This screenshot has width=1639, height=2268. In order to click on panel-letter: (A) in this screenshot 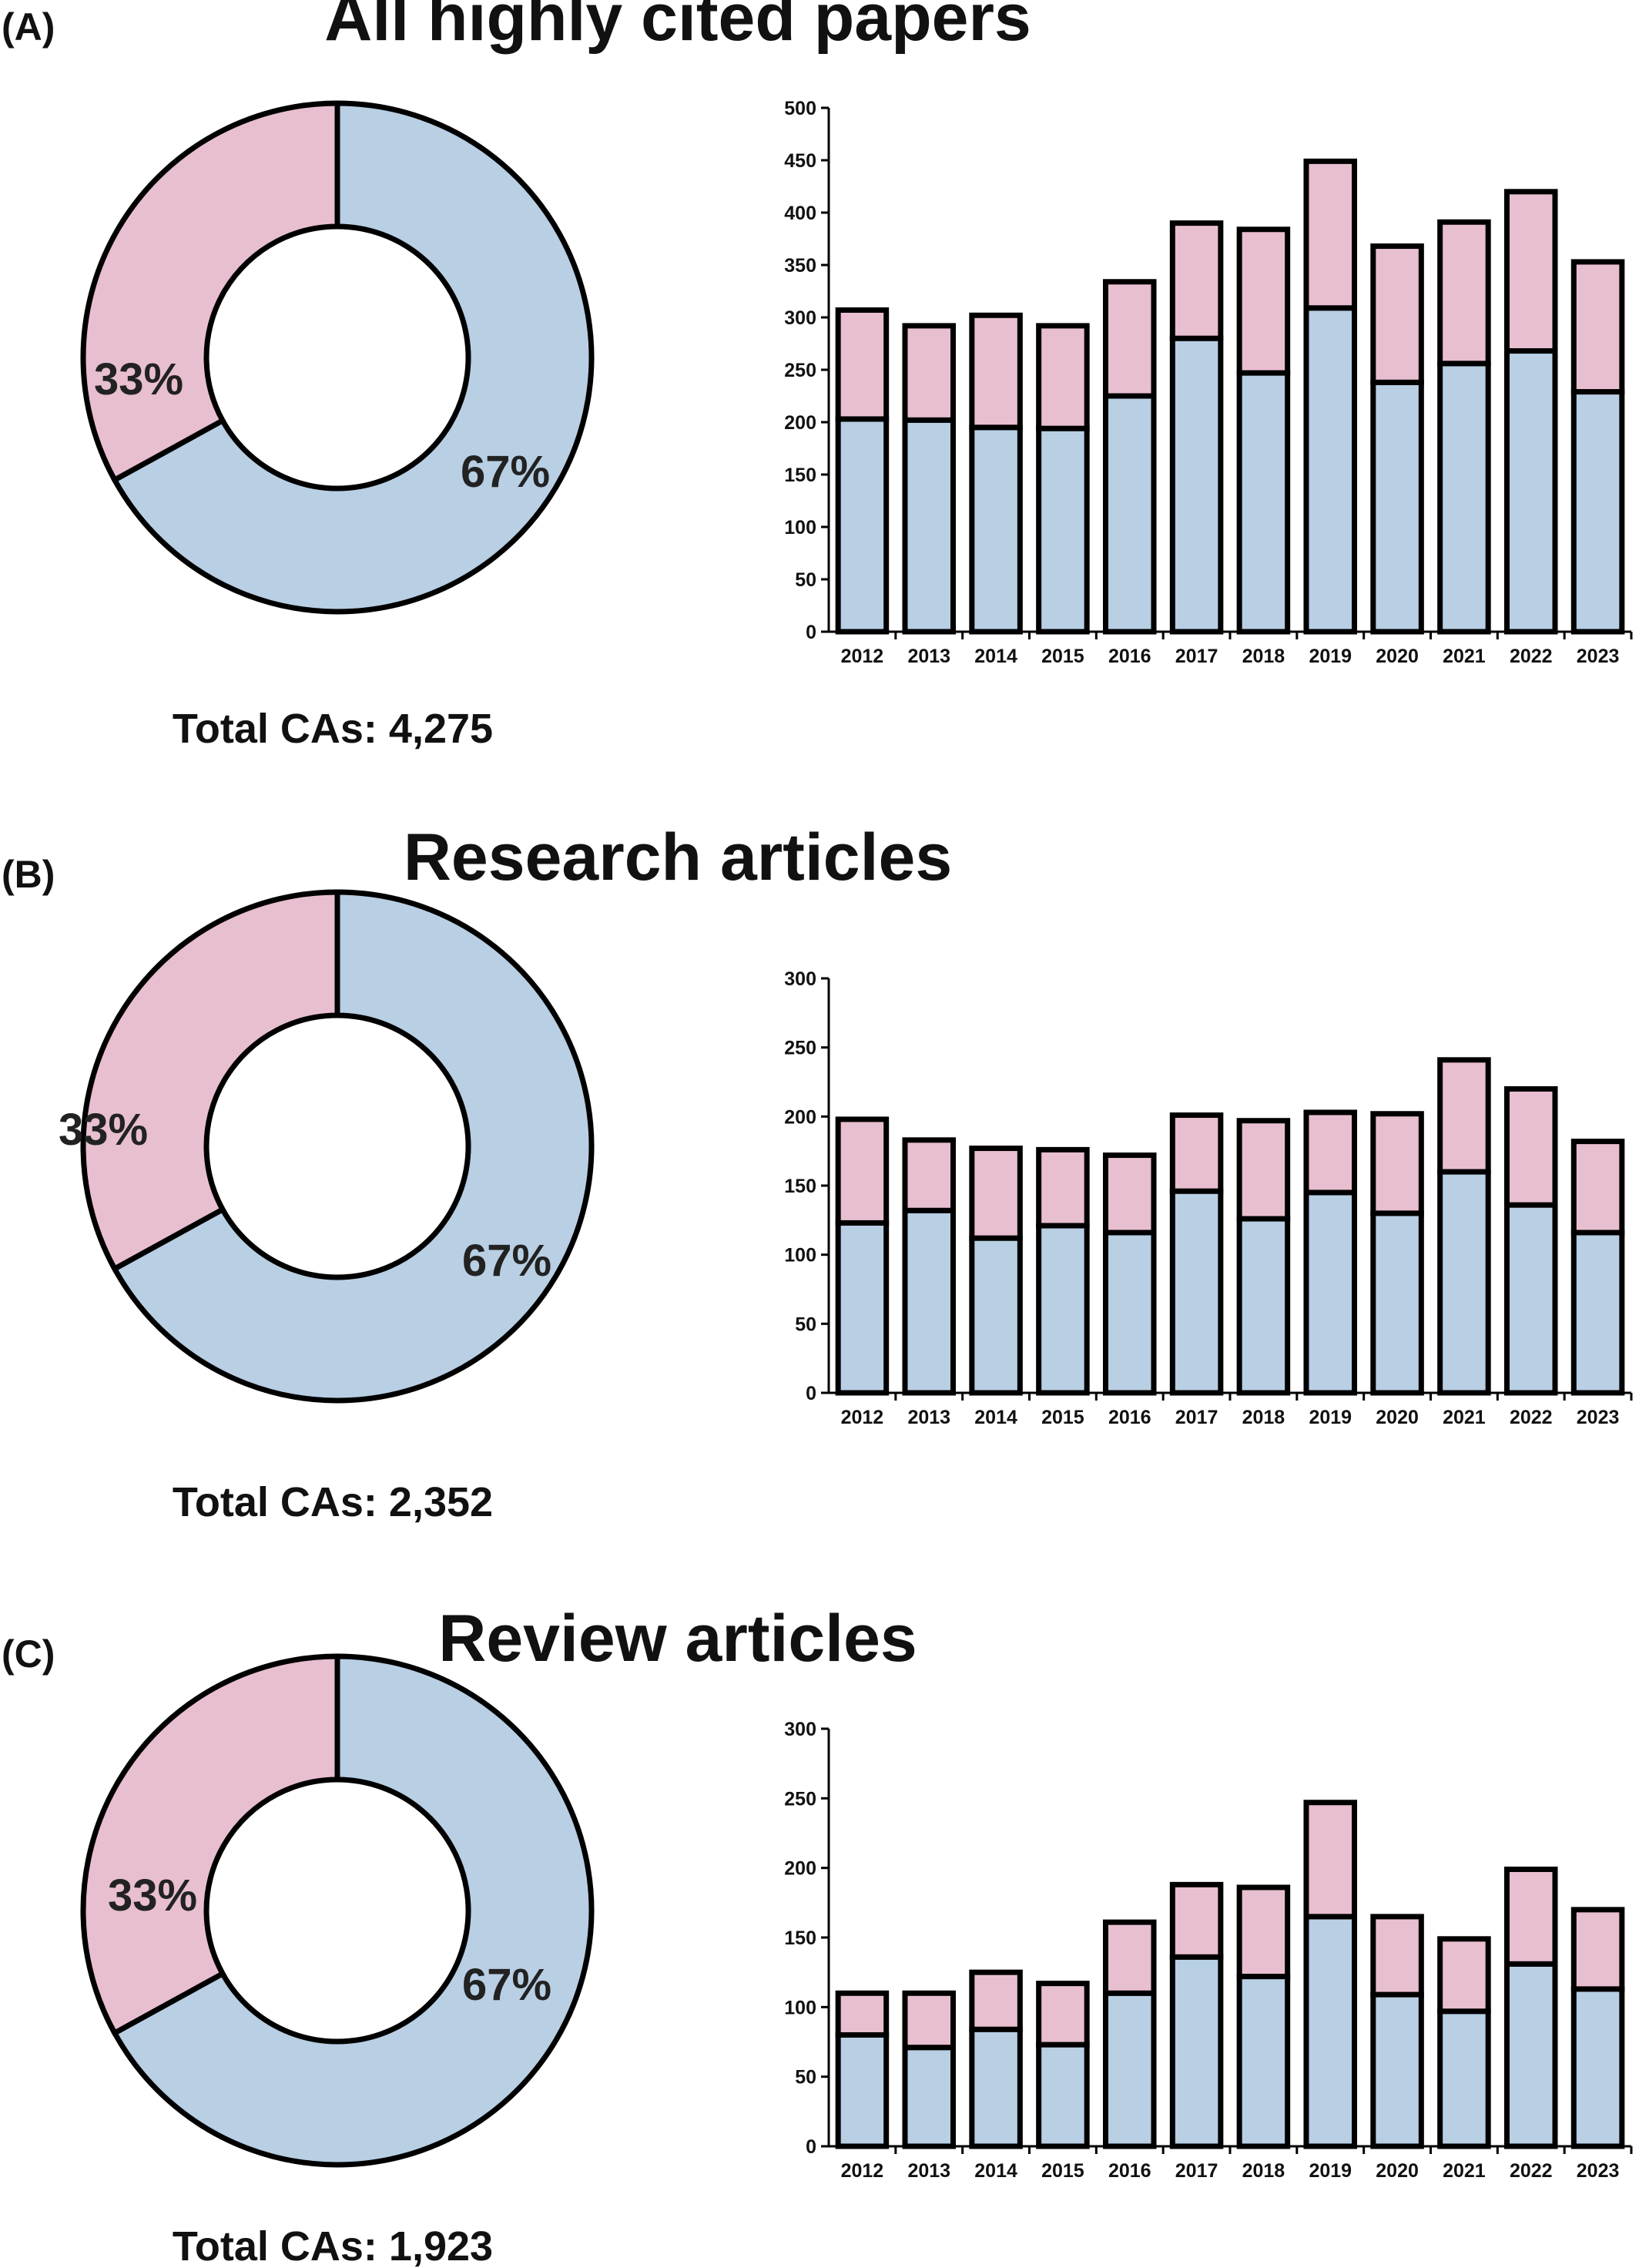, I will do `click(29, 27)`.